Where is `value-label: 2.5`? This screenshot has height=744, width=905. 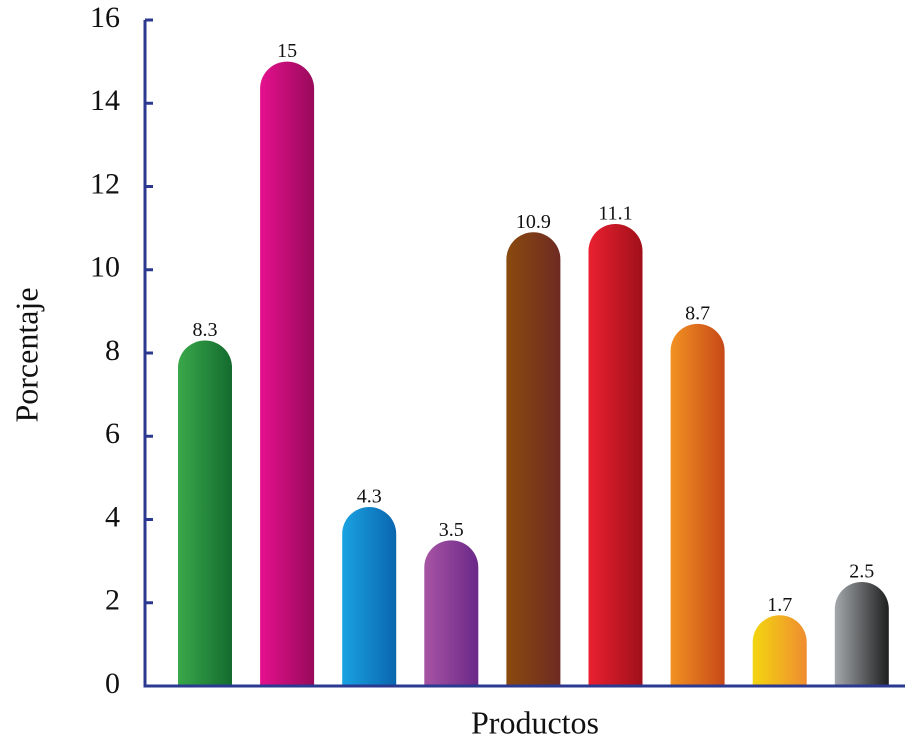 value-label: 2.5 is located at coordinates (861, 572).